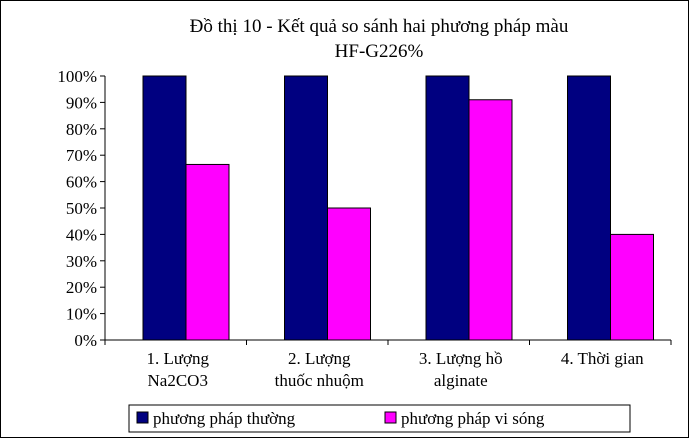  What do you see at coordinates (85, 340) in the screenshot?
I see `y-tick-label: 0%` at bounding box center [85, 340].